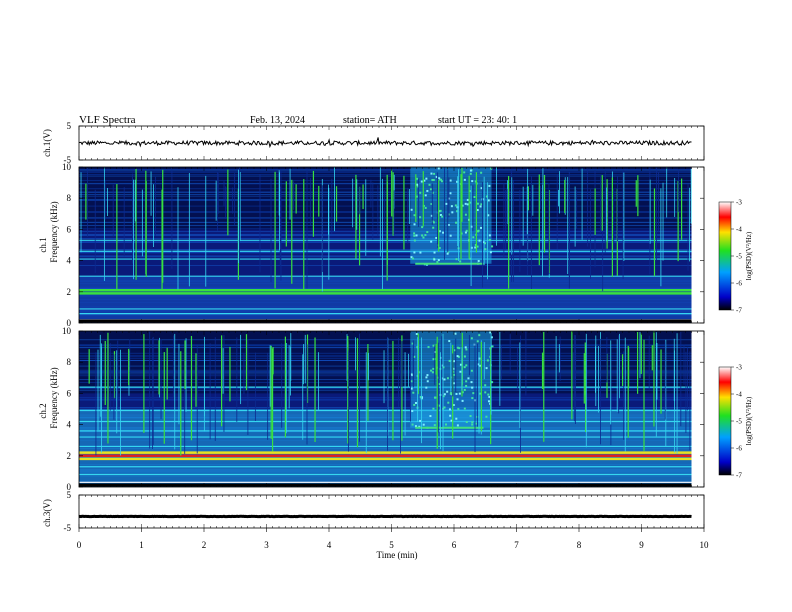 The height and width of the screenshot is (612, 792). What do you see at coordinates (749, 255) in the screenshot?
I see `ch1-colorbar-label: log(PSD)(V²/Hz)` at bounding box center [749, 255].